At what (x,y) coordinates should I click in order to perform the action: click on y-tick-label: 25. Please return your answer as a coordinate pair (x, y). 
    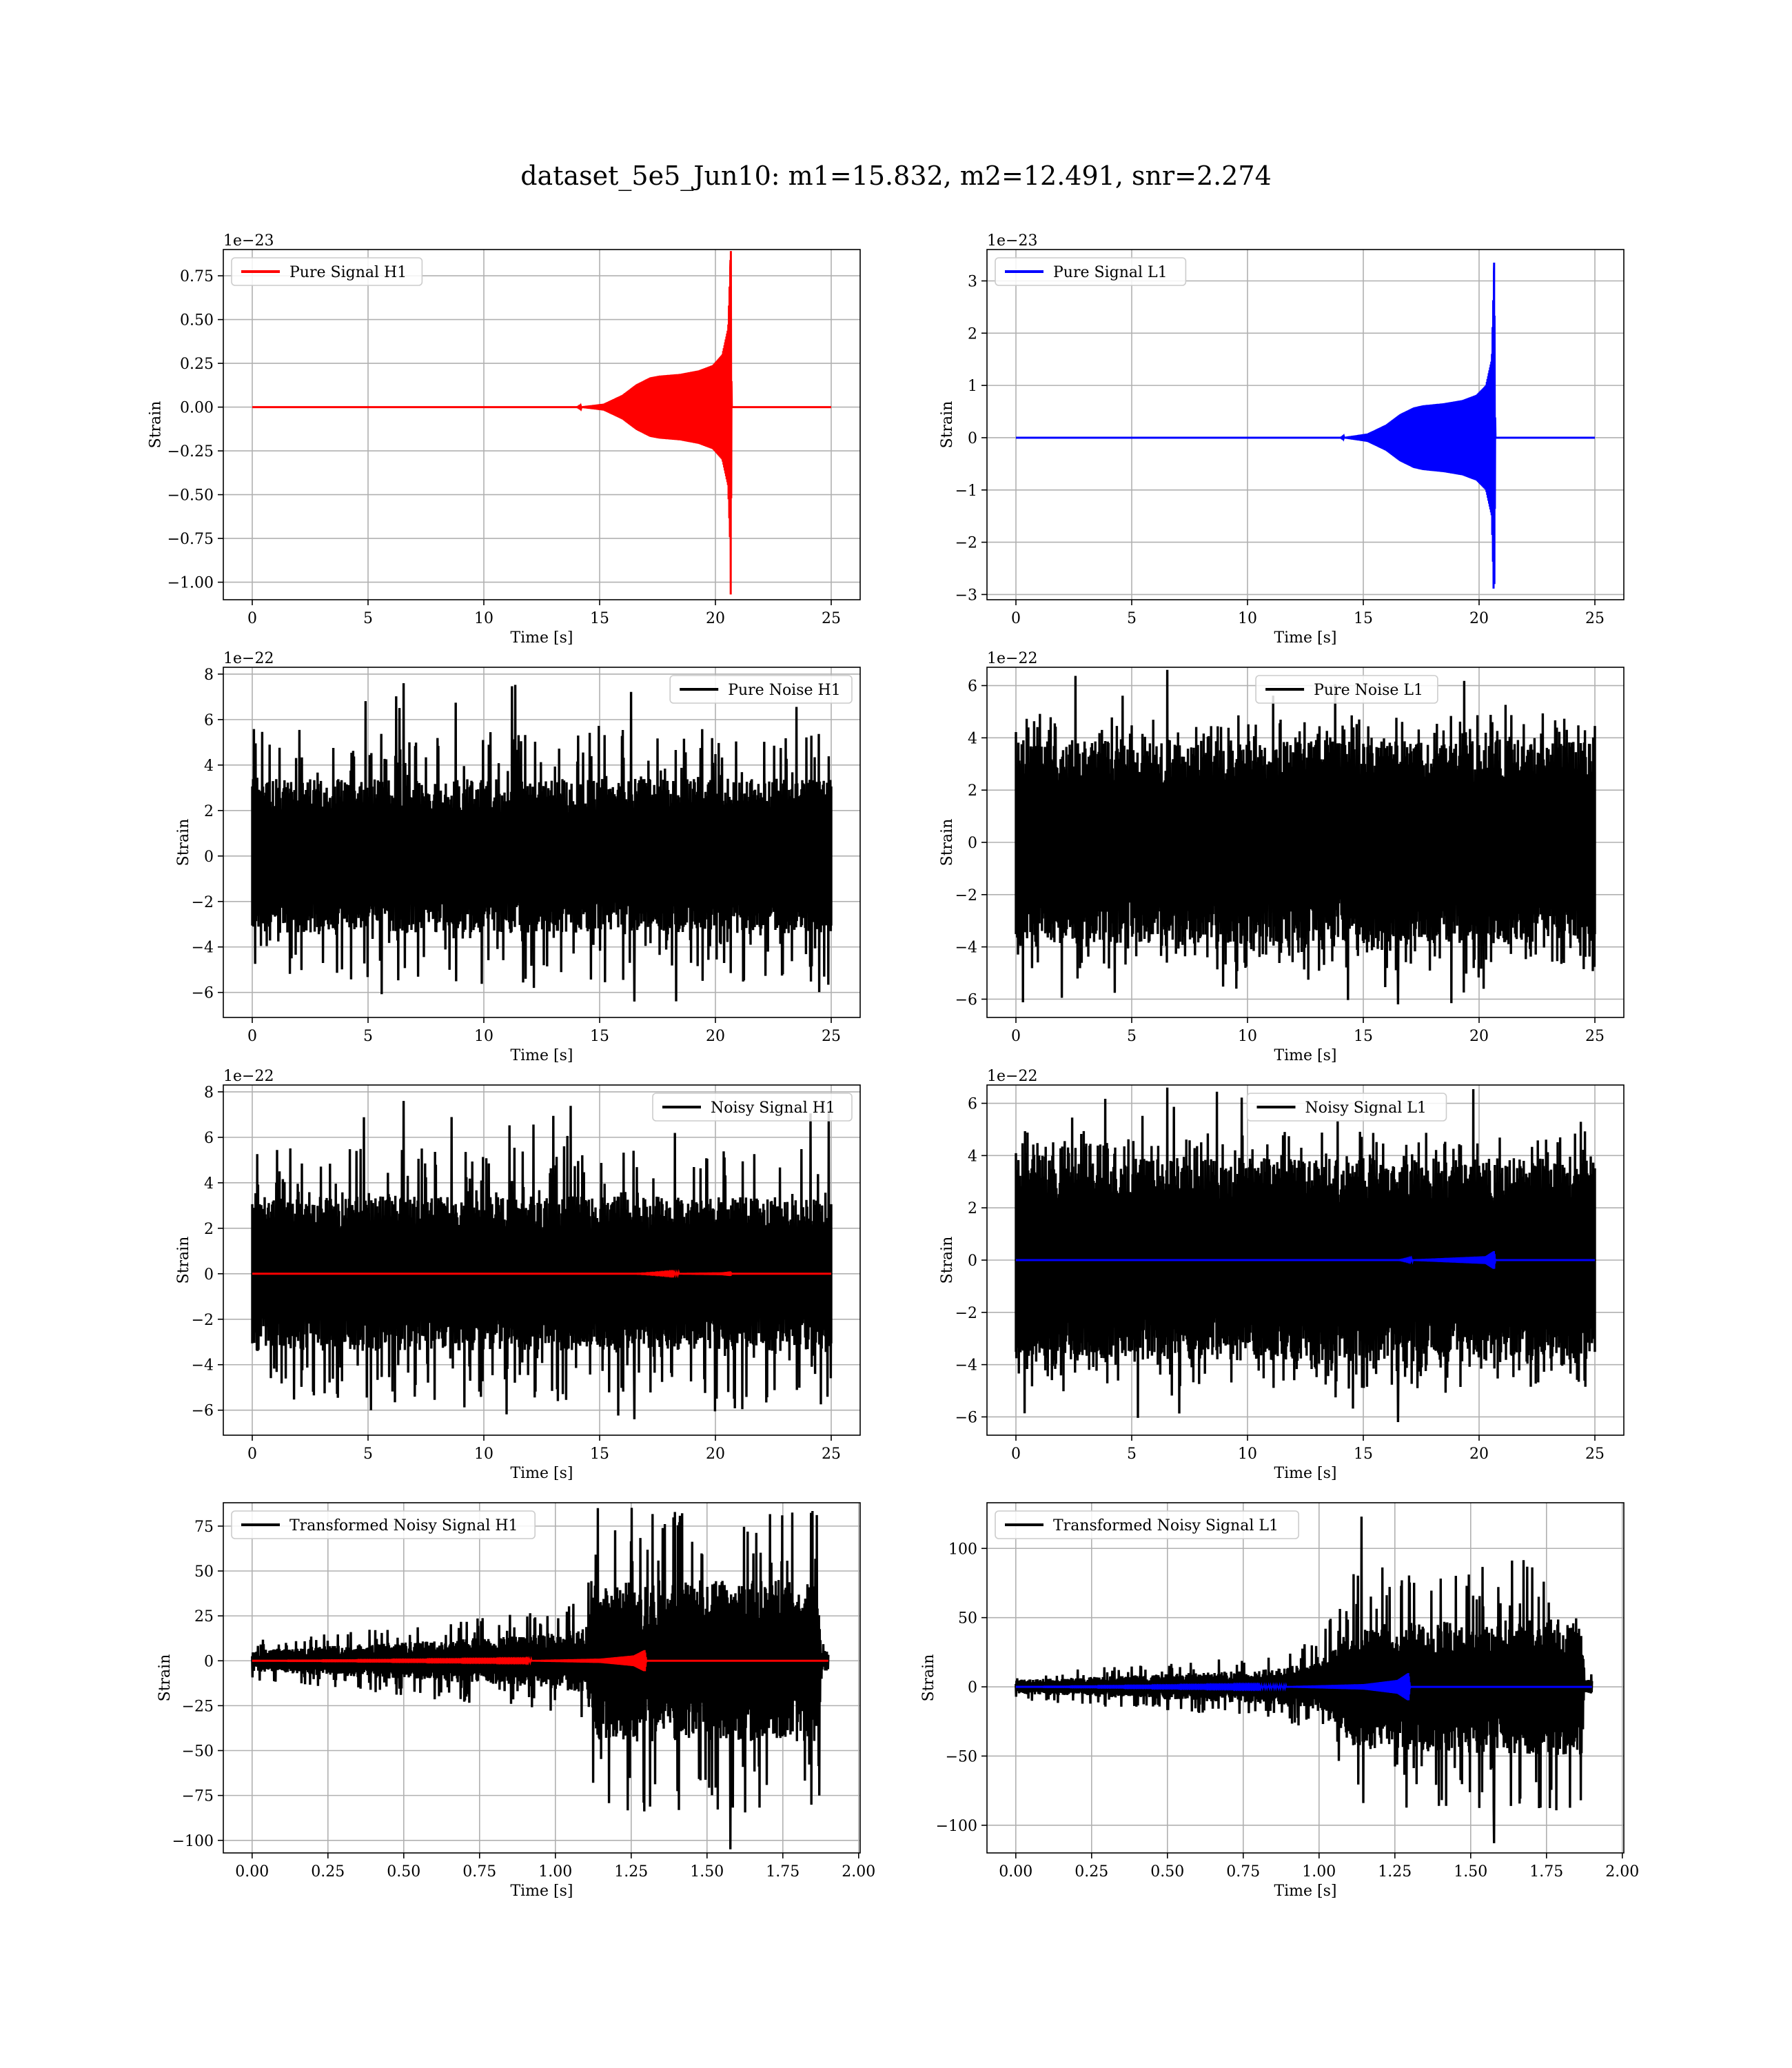
    Looking at the image, I should click on (204, 1616).